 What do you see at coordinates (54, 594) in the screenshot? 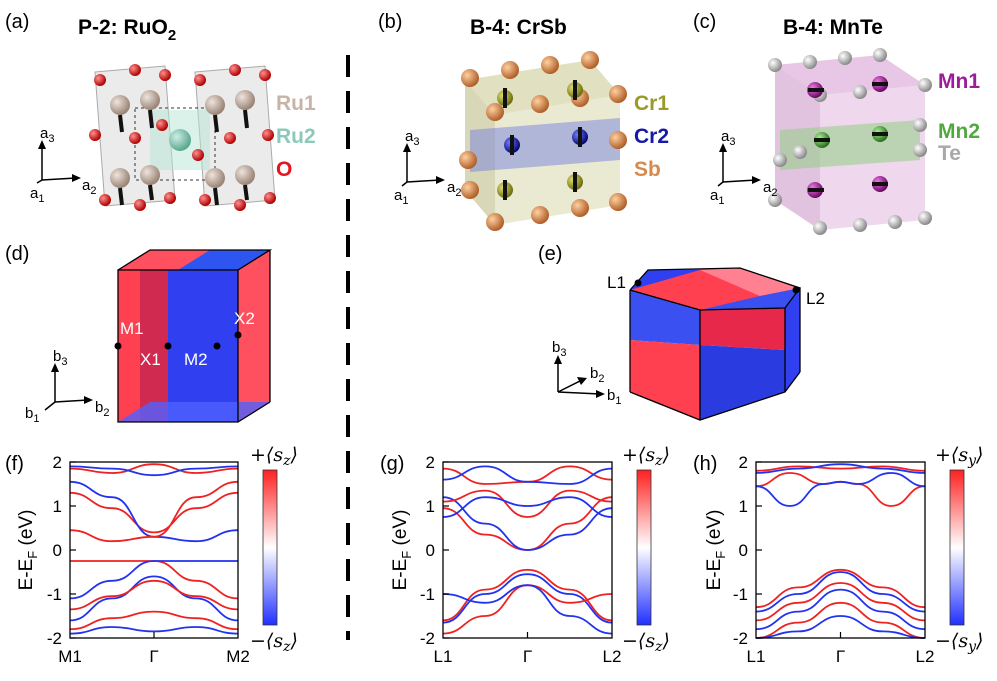
I see `ytick-label-f-3: -1` at bounding box center [54, 594].